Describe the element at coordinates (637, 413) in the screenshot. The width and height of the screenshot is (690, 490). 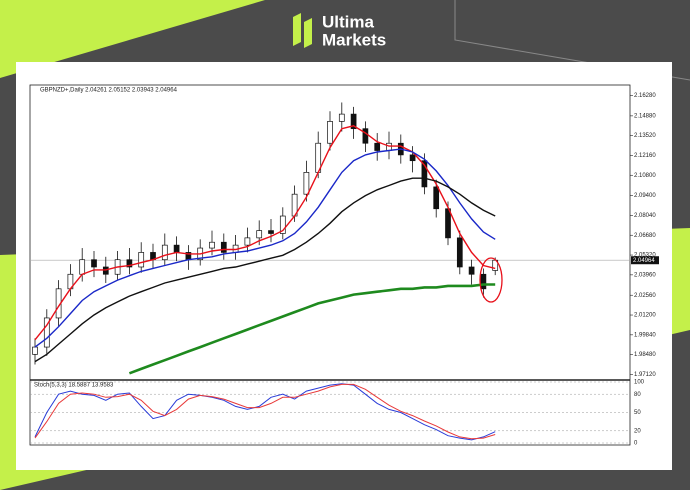
I see `stoch-tick-label: 50` at that location.